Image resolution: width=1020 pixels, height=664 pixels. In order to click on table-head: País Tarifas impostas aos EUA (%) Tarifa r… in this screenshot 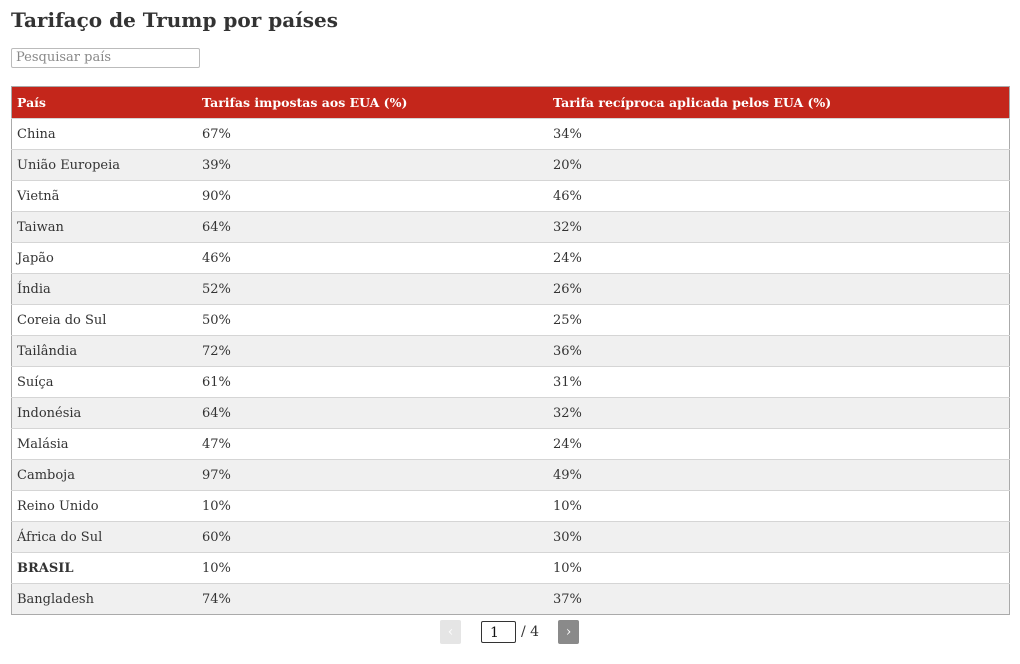, I will do `click(510, 102)`.